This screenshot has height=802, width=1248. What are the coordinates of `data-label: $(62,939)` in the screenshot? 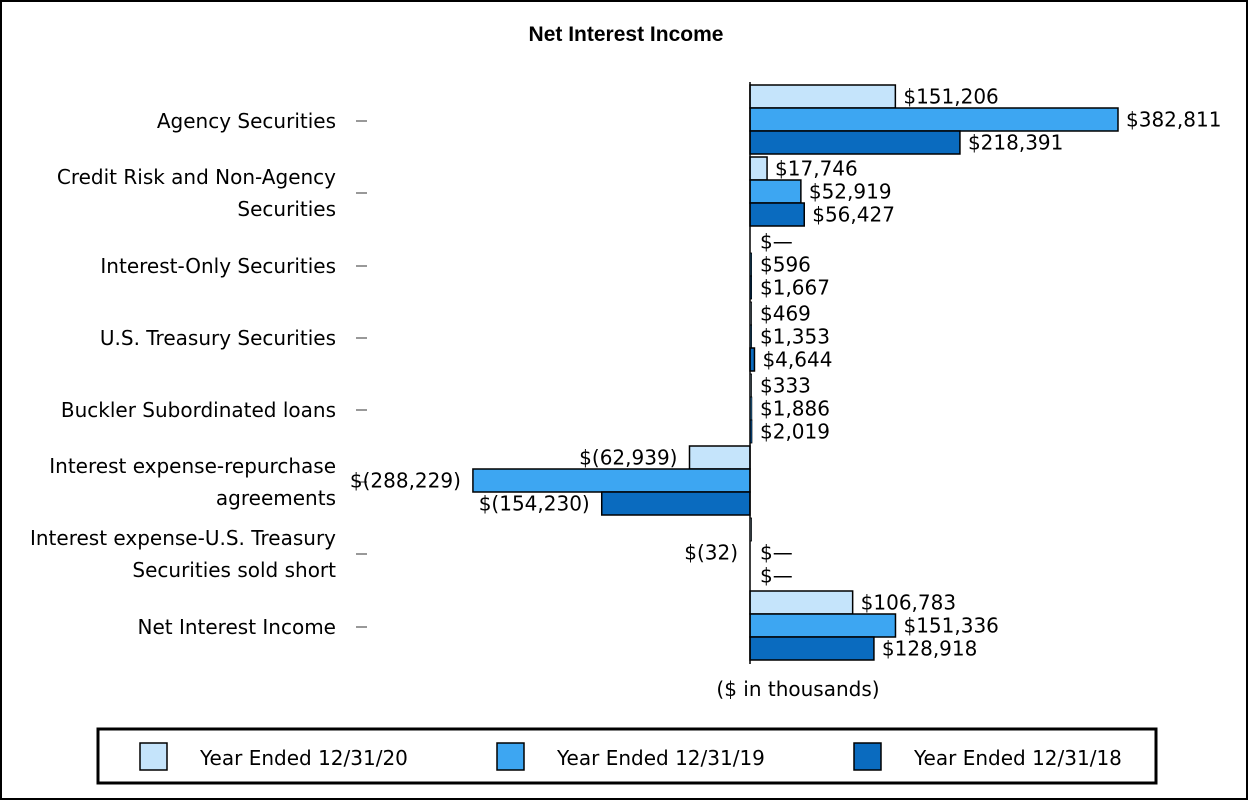 It's located at (628, 458).